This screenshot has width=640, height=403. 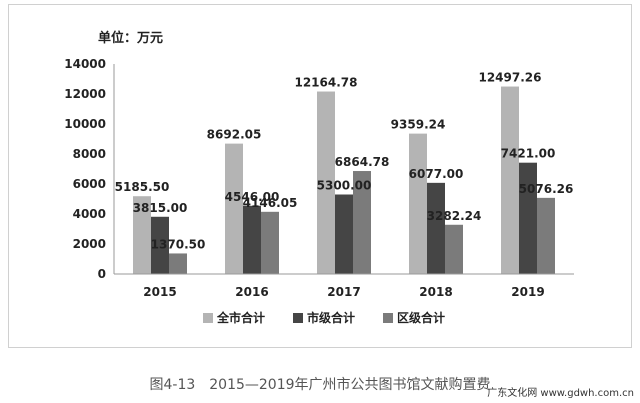 What do you see at coordinates (418, 125) in the screenshot?
I see `data-label: 9359.24` at bounding box center [418, 125].